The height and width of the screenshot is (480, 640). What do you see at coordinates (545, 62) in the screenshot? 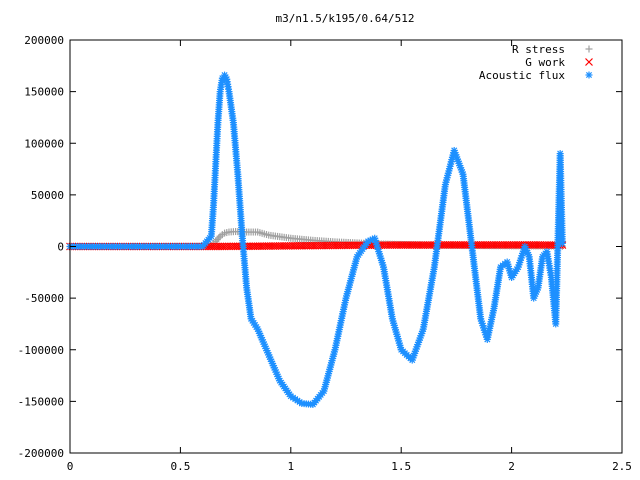
I see `legend-label: G work` at bounding box center [545, 62].